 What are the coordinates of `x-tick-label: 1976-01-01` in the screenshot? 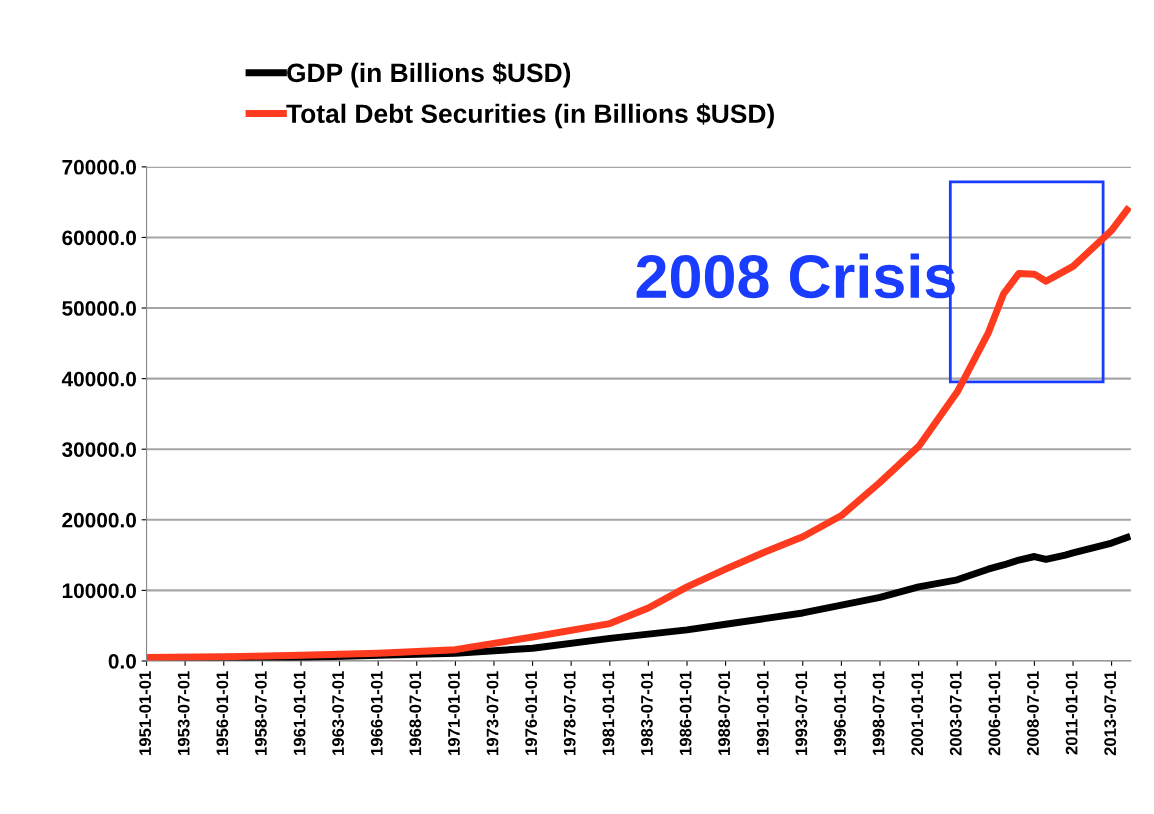 It's located at (531, 713).